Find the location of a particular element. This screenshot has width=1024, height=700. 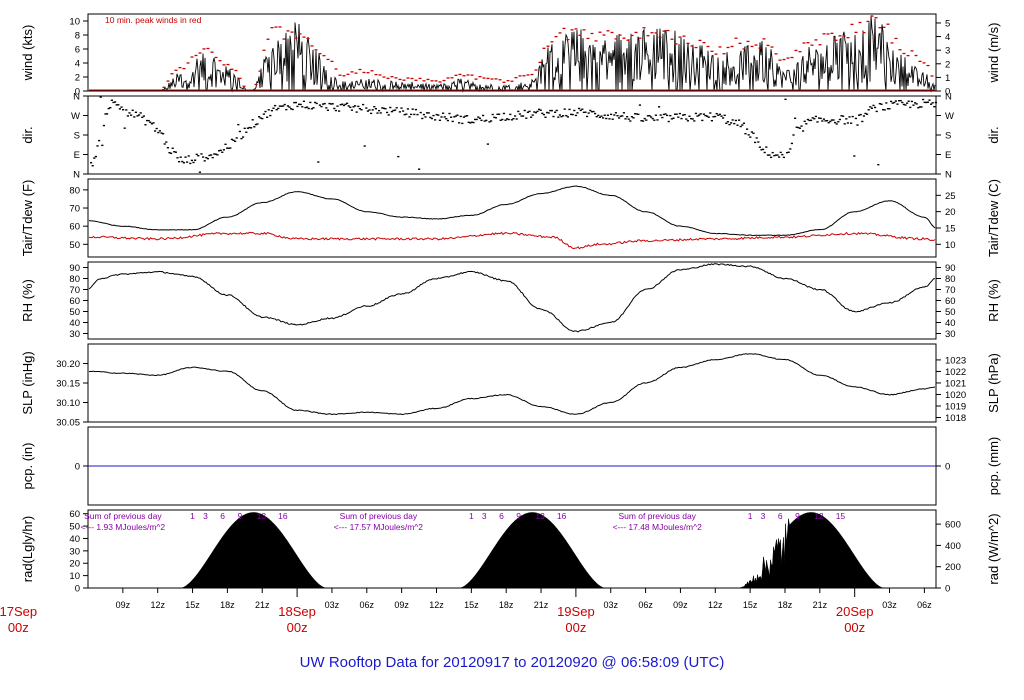

left-tick-label-6-2: 20 is located at coordinates (74, 564).